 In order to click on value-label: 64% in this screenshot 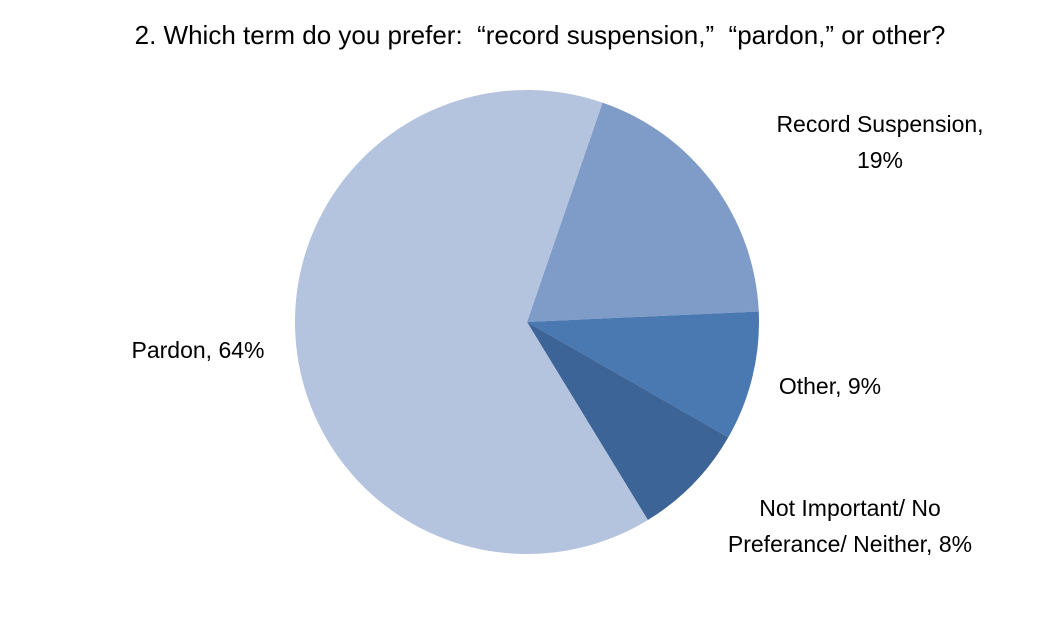, I will do `click(241, 350)`.